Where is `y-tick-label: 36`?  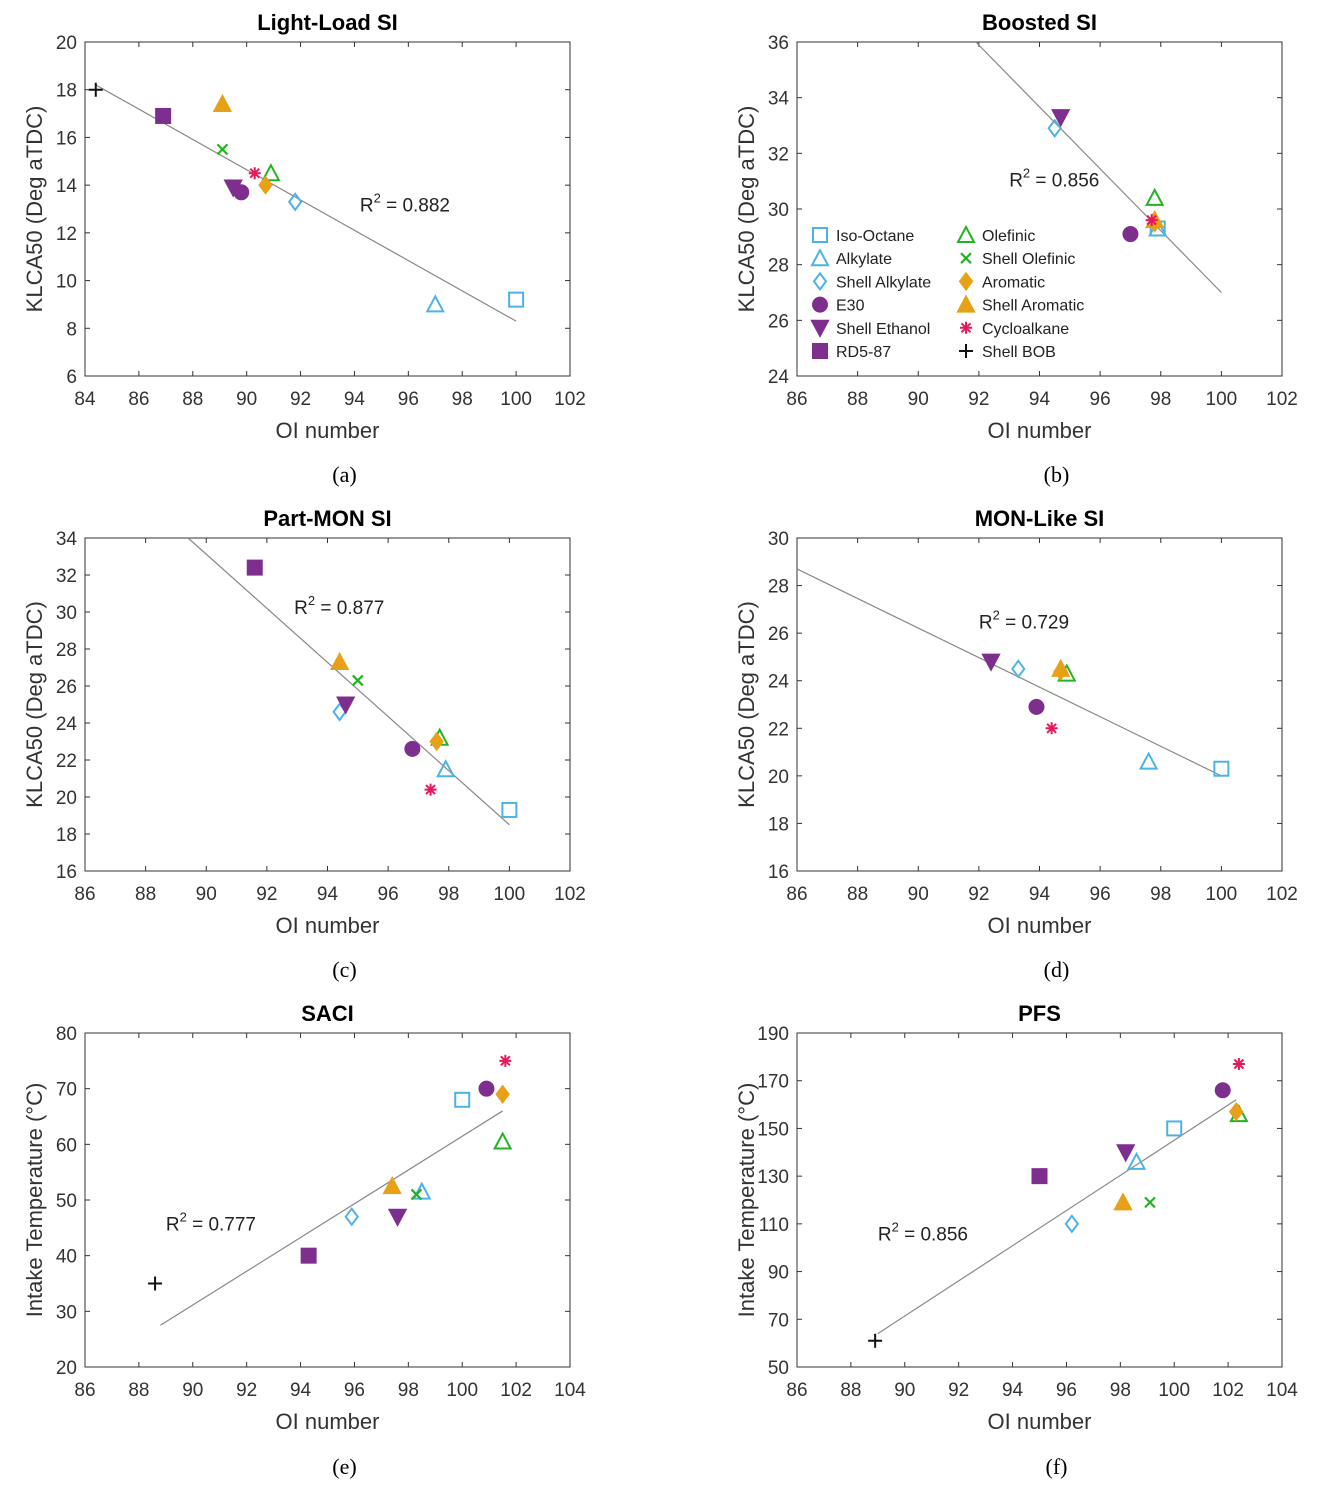
y-tick-label: 36 is located at coordinates (778, 43).